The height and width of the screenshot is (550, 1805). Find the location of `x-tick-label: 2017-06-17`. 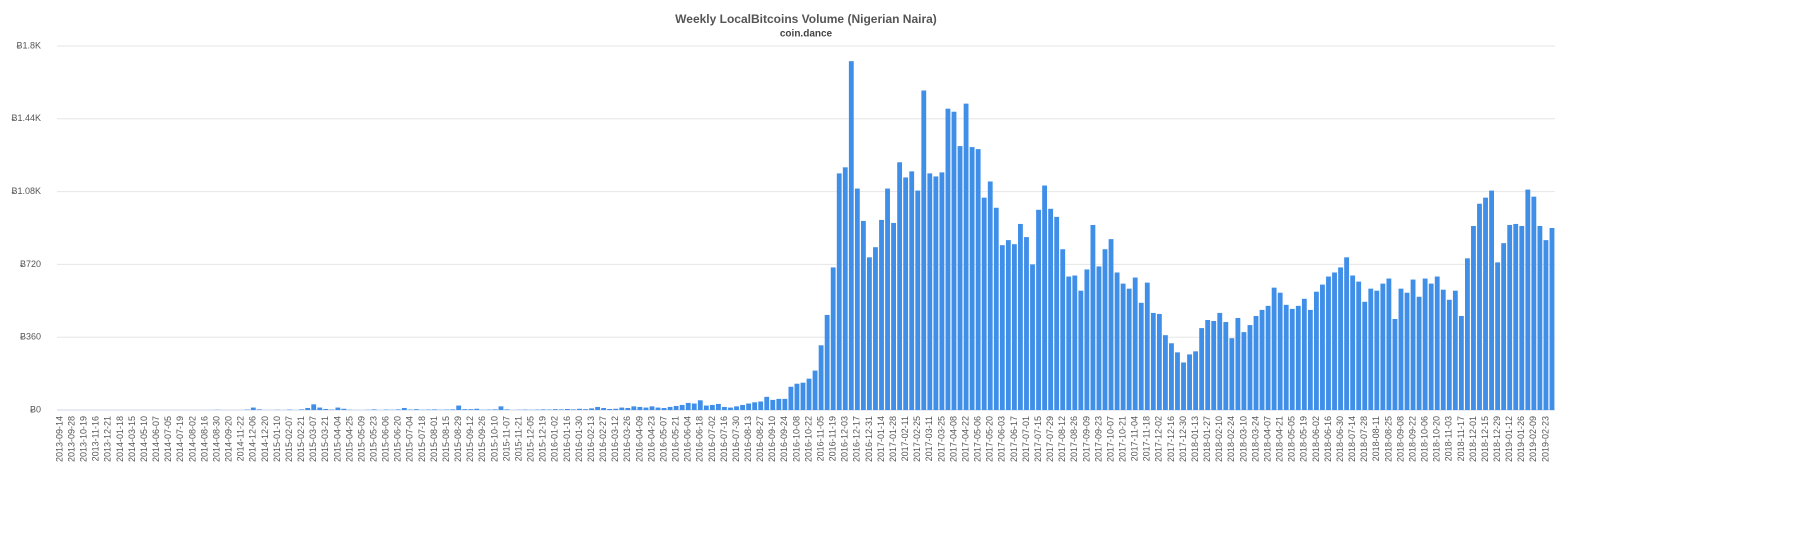

x-tick-label: 2017-06-17 is located at coordinates (1014, 439).